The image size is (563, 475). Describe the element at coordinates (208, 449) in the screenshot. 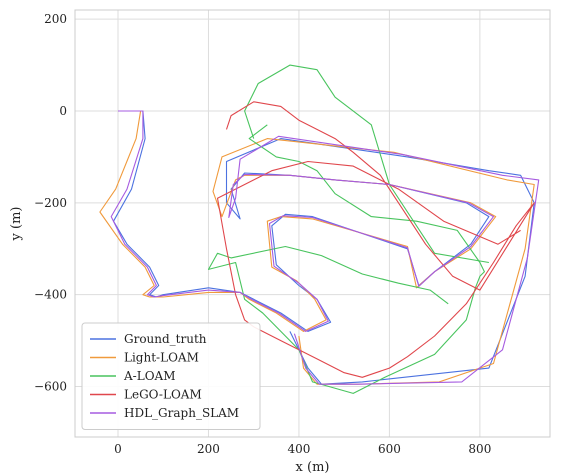

I see `x-tick-label: 200` at that location.